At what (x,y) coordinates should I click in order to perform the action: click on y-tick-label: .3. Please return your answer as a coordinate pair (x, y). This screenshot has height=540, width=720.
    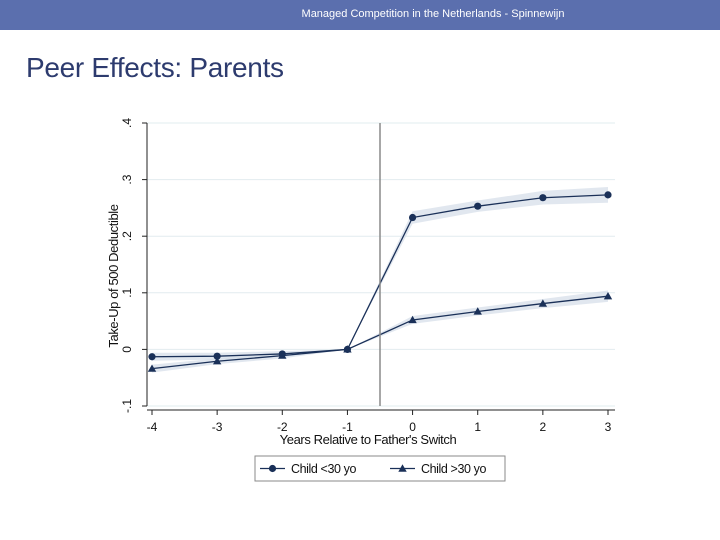
    Looking at the image, I should click on (127, 179).